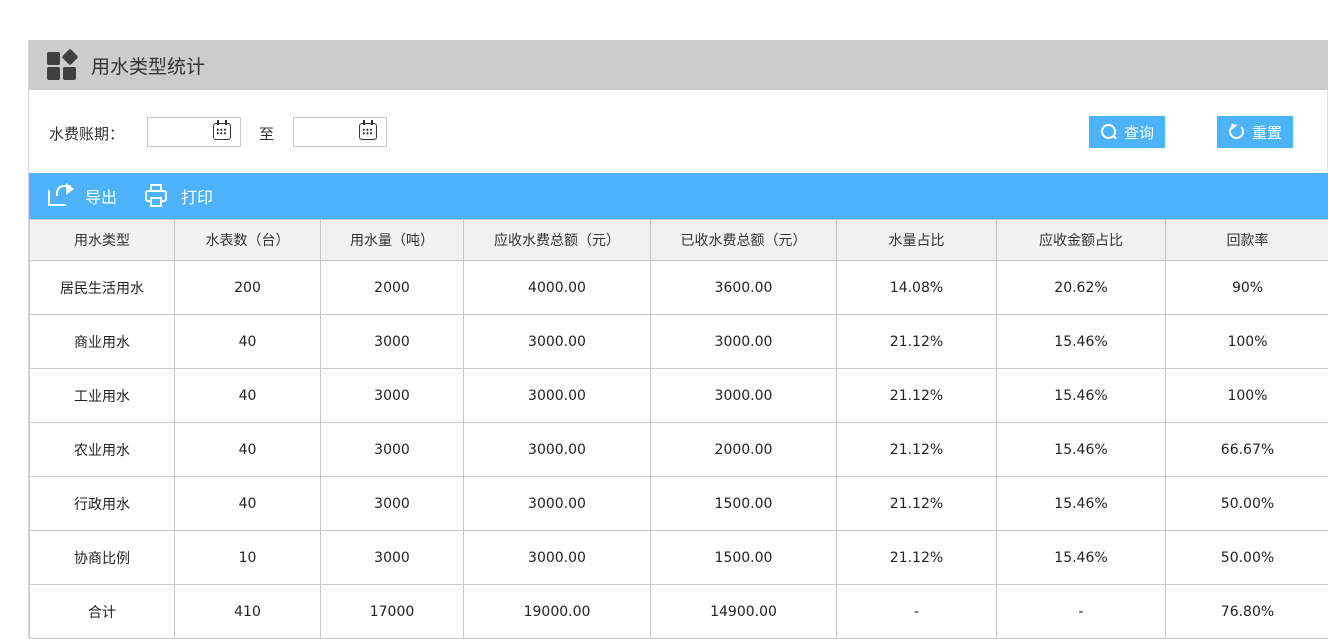 The image size is (1328, 639). Describe the element at coordinates (182, 132) in the screenshot. I see `date-from-input` at that location.